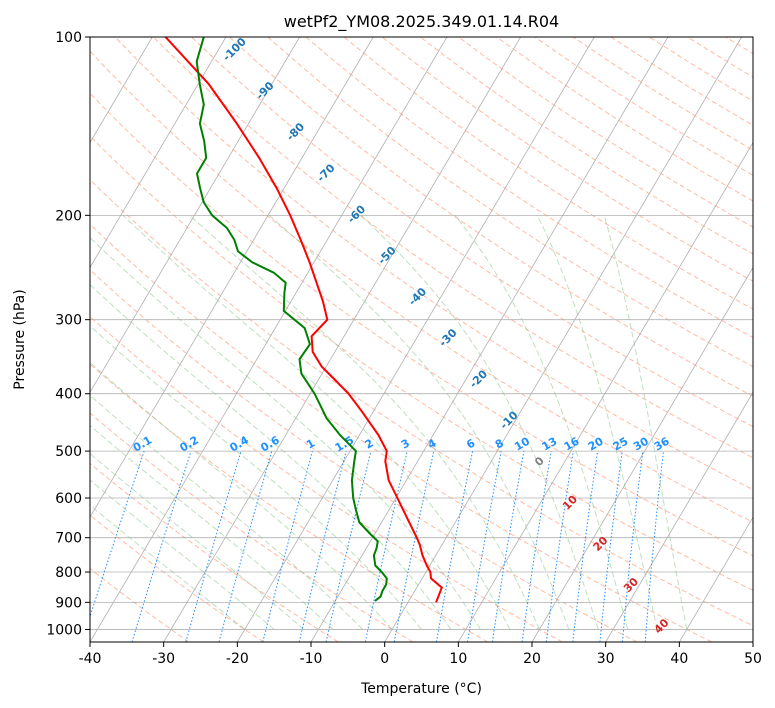  What do you see at coordinates (20, 339) in the screenshot?
I see `y-axis-label: Pressure (hPa)` at bounding box center [20, 339].